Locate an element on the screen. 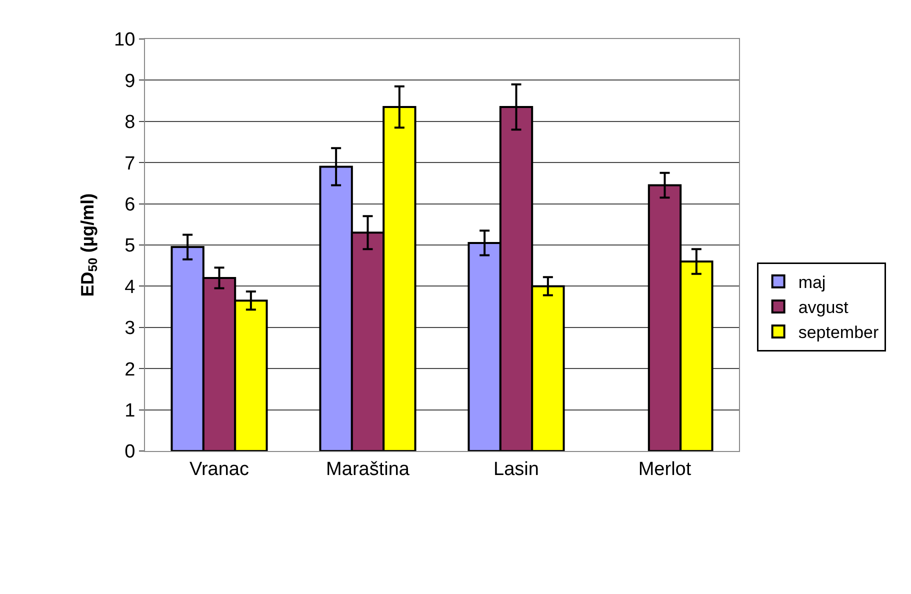  y-tick-label: 5 is located at coordinates (130, 246).